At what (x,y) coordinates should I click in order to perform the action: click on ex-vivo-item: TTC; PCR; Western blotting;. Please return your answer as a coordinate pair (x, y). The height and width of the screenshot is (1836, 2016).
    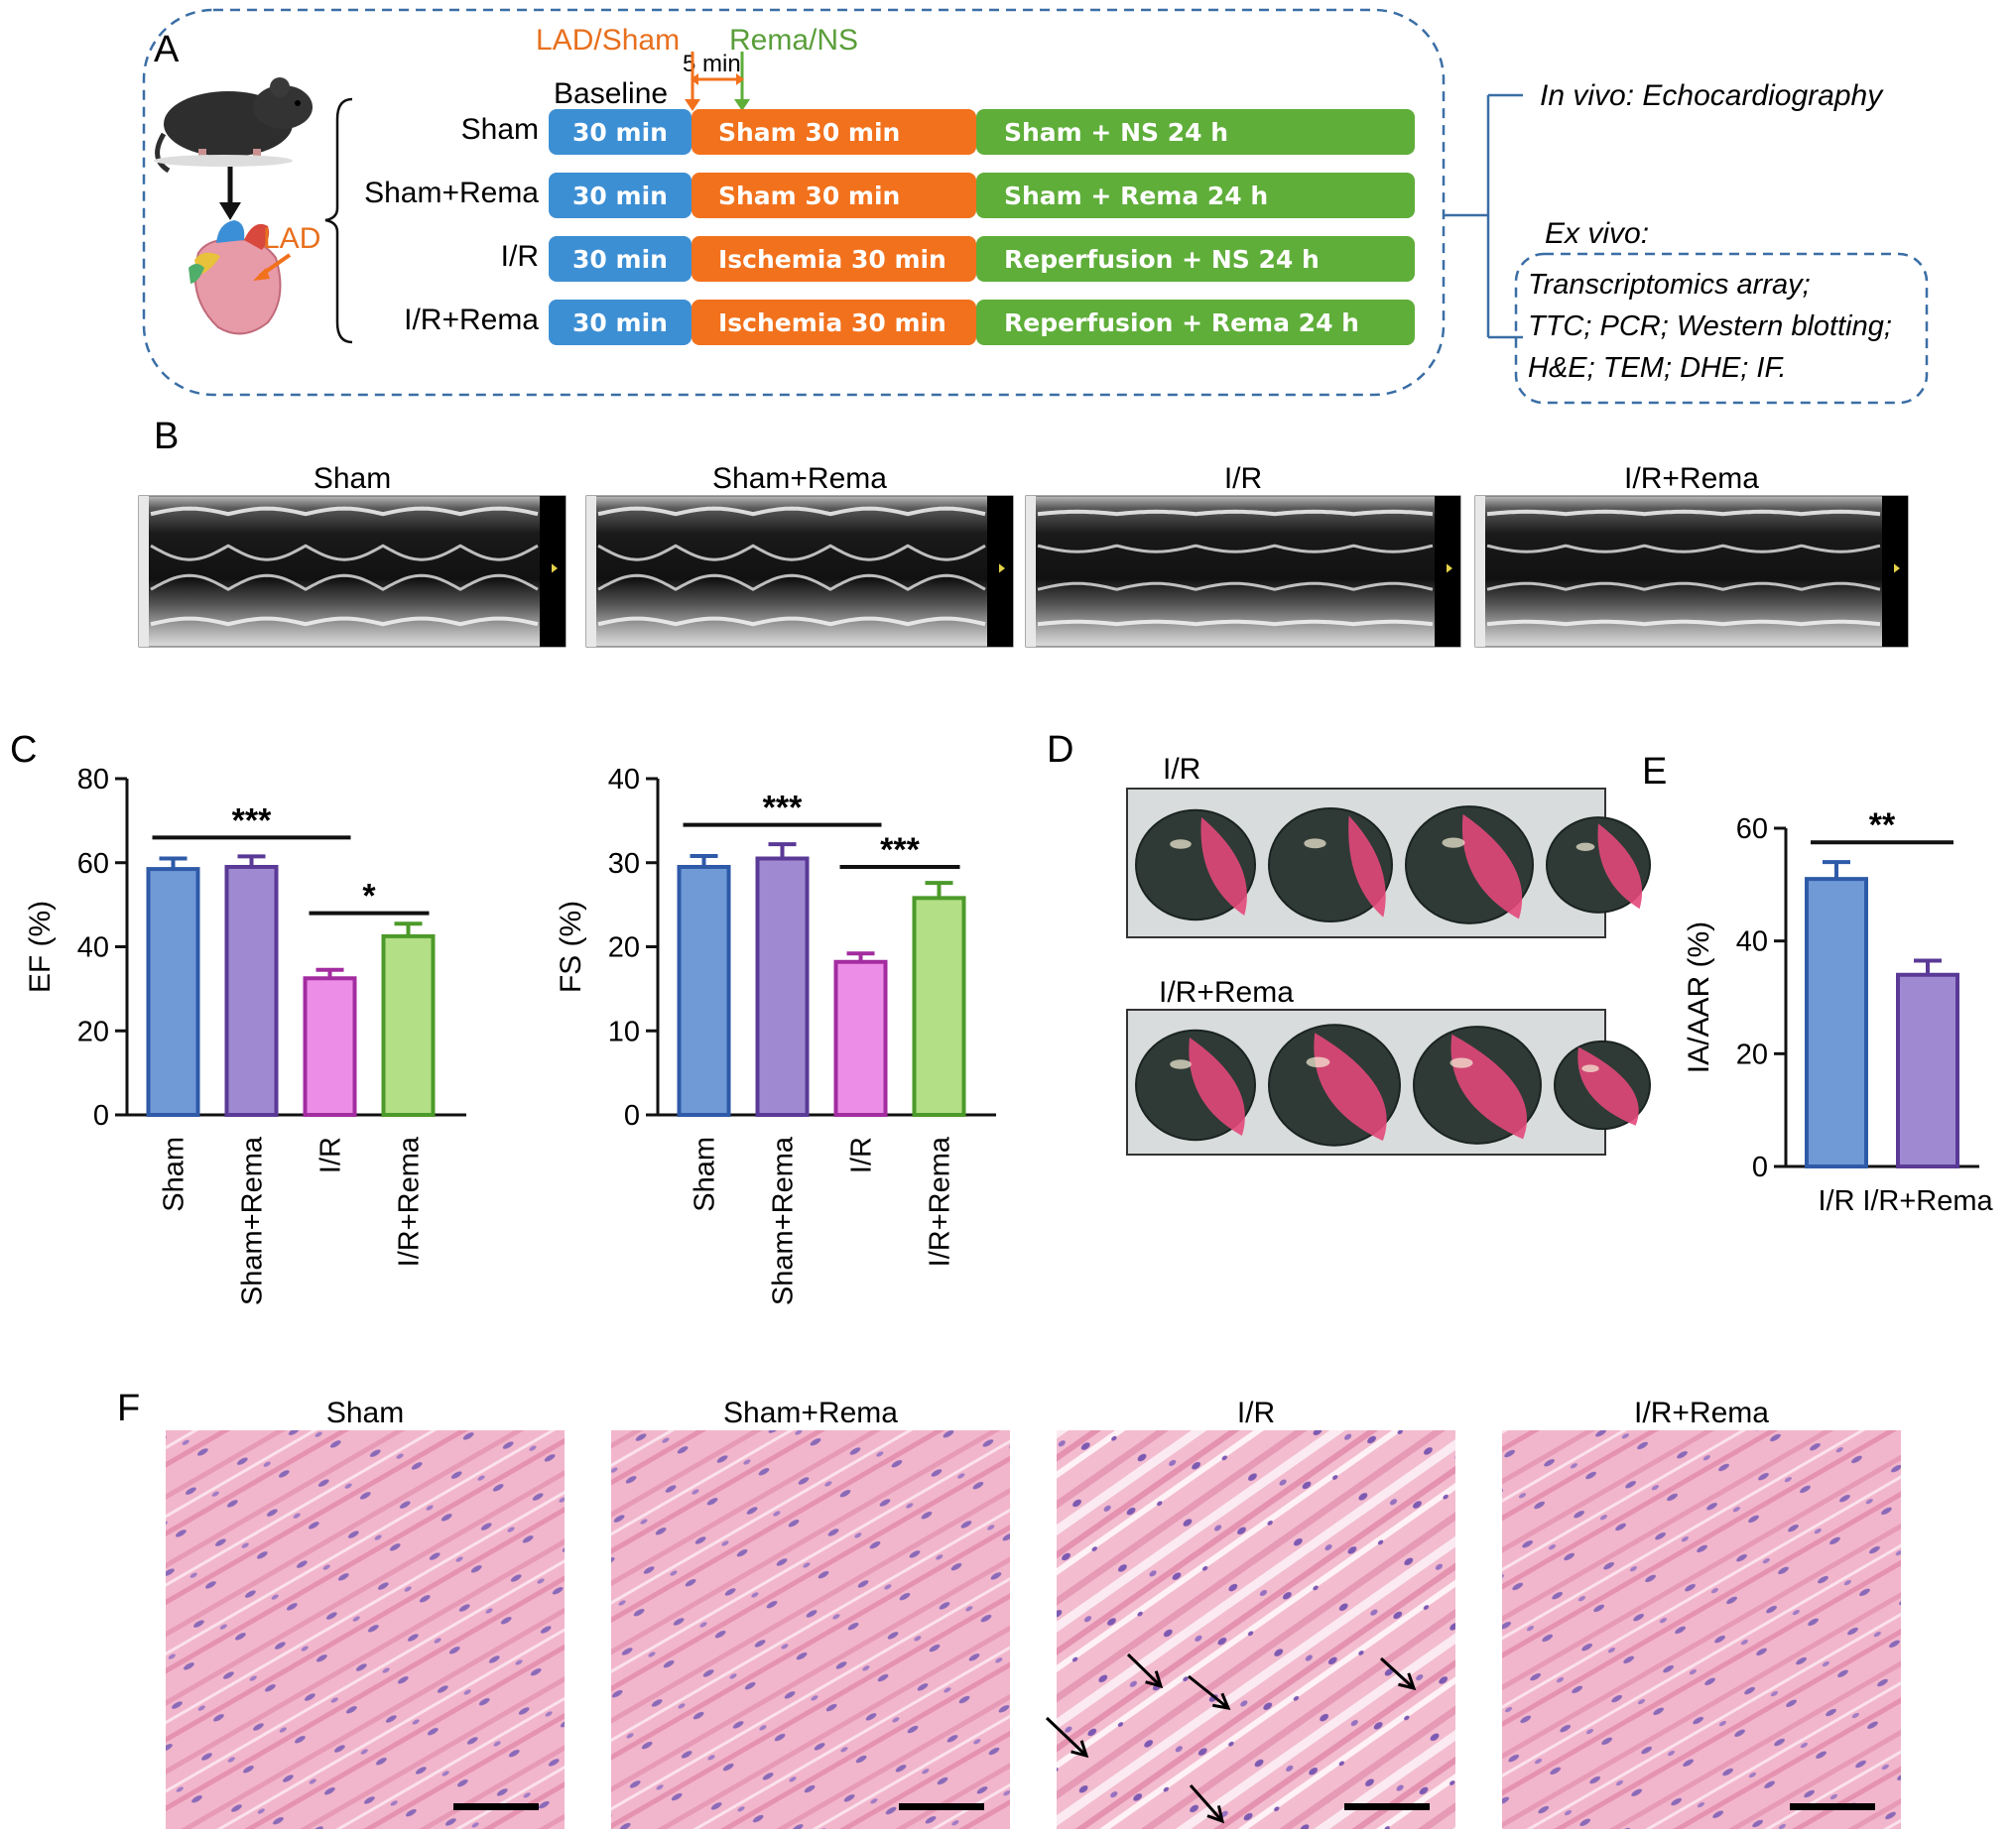
    Looking at the image, I should click on (1710, 326).